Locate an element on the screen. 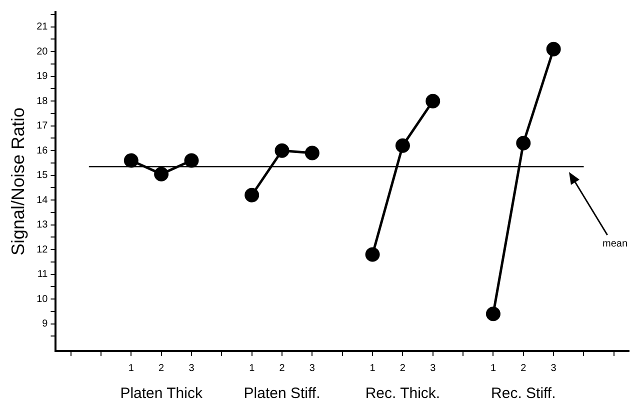 The height and width of the screenshot is (410, 641). y-tick-label: 15 is located at coordinates (42, 176).